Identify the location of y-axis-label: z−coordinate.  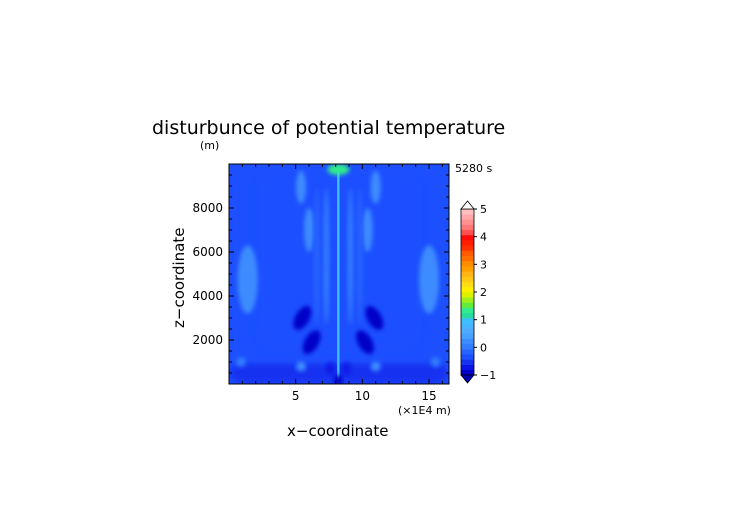
(179, 278).